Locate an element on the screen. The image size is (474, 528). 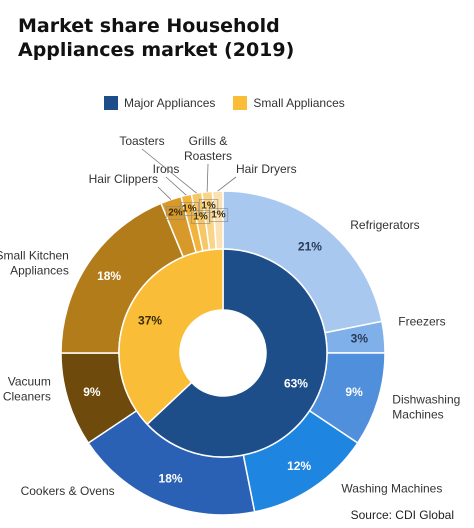
legend-item-small: Small Appliances is located at coordinates (289, 103).